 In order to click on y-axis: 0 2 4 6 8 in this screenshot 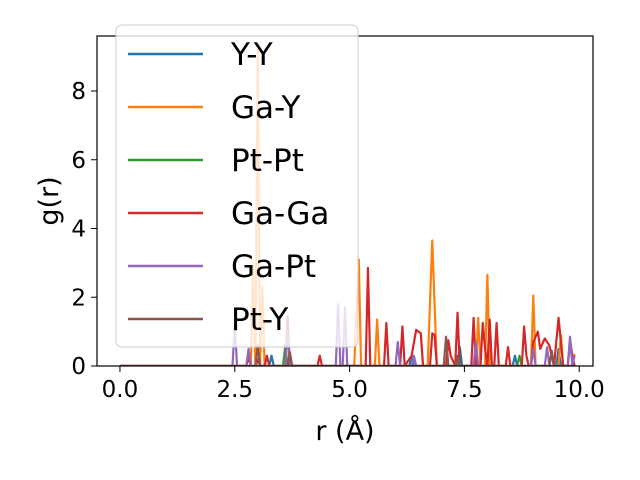, I will do `click(84, 229)`.